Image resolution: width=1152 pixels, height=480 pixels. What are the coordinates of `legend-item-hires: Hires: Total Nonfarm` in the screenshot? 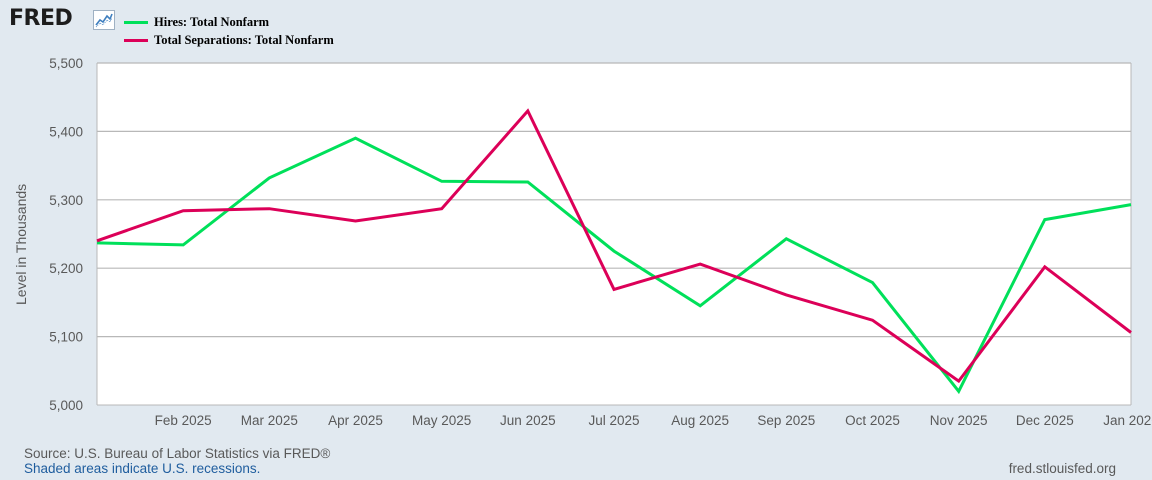 It's located at (229, 22).